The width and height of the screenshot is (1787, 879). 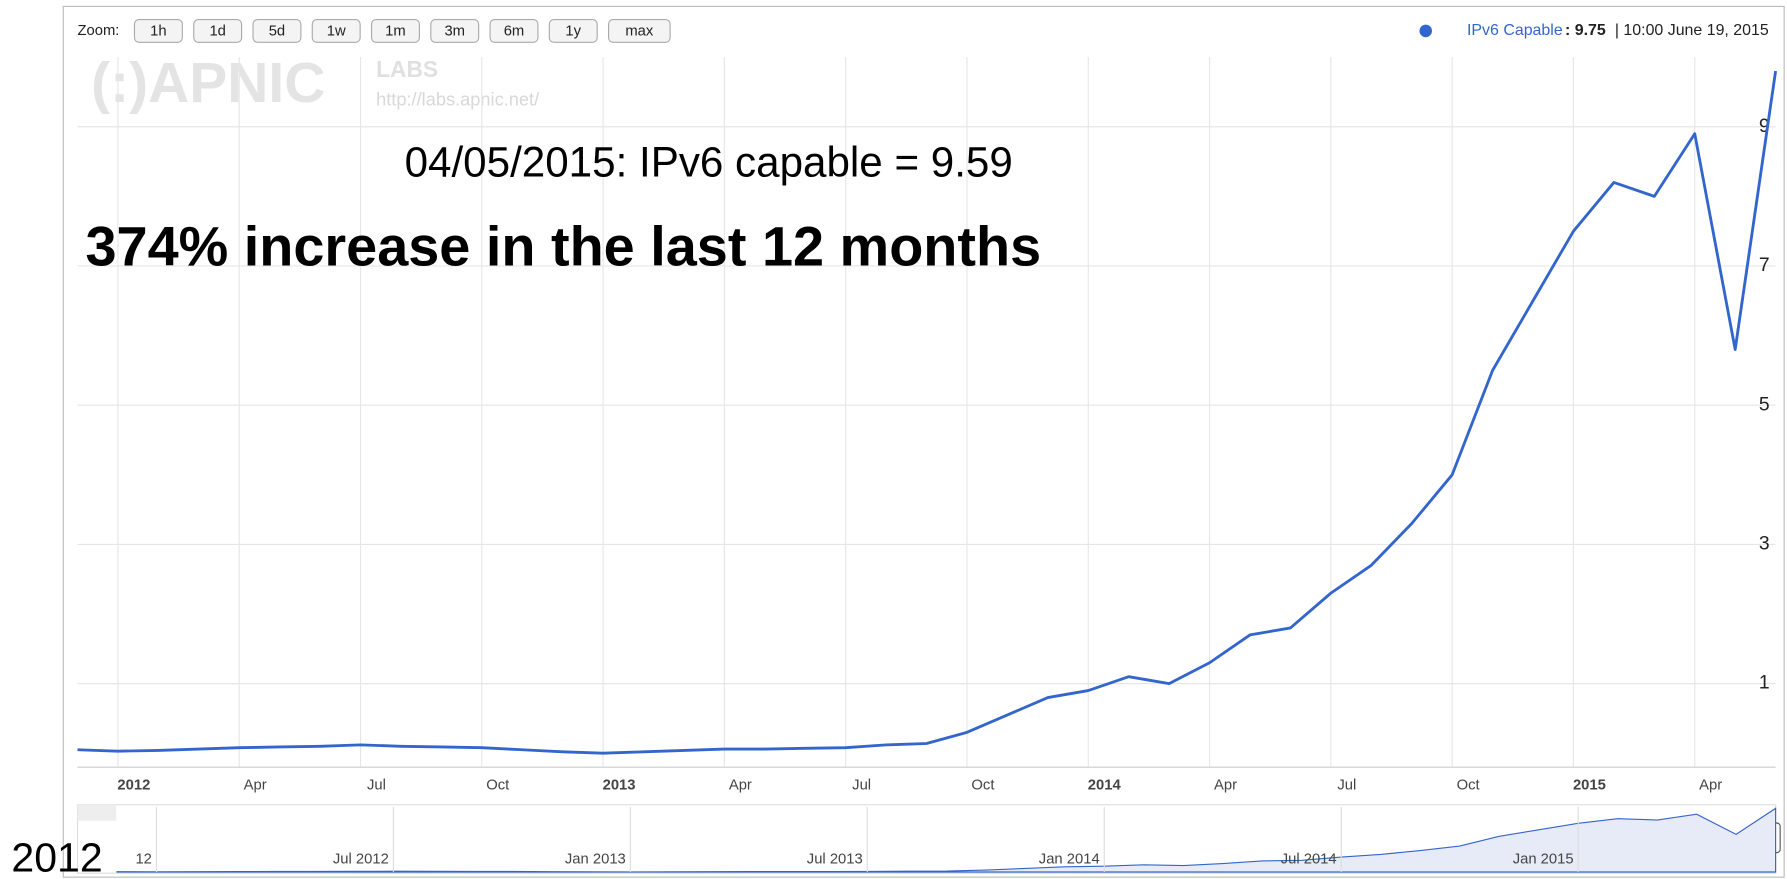 I want to click on zoom-button: 1d, so click(x=218, y=30).